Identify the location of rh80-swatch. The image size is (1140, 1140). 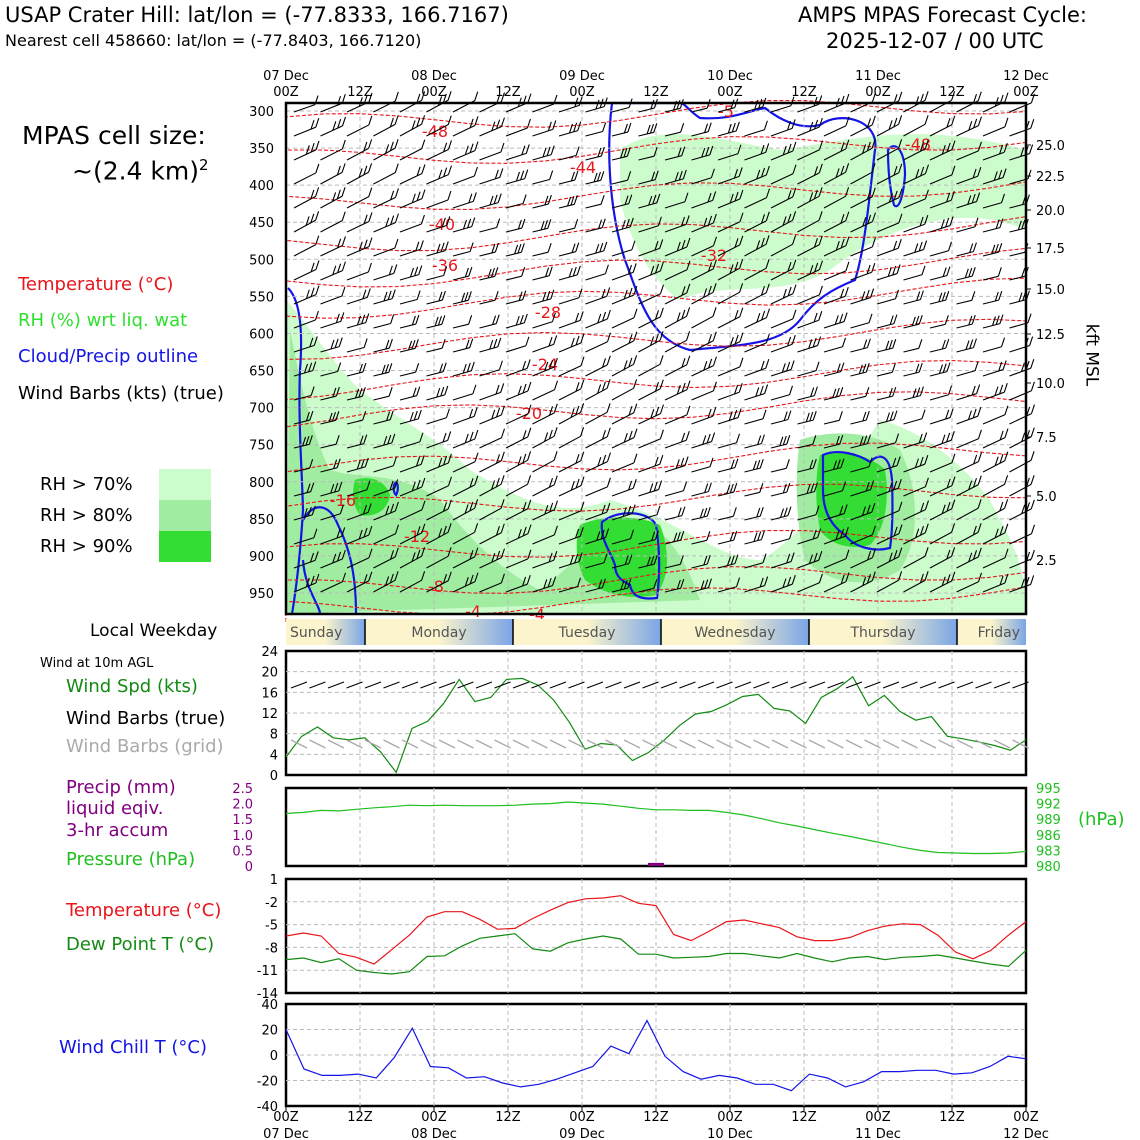
(185, 515).